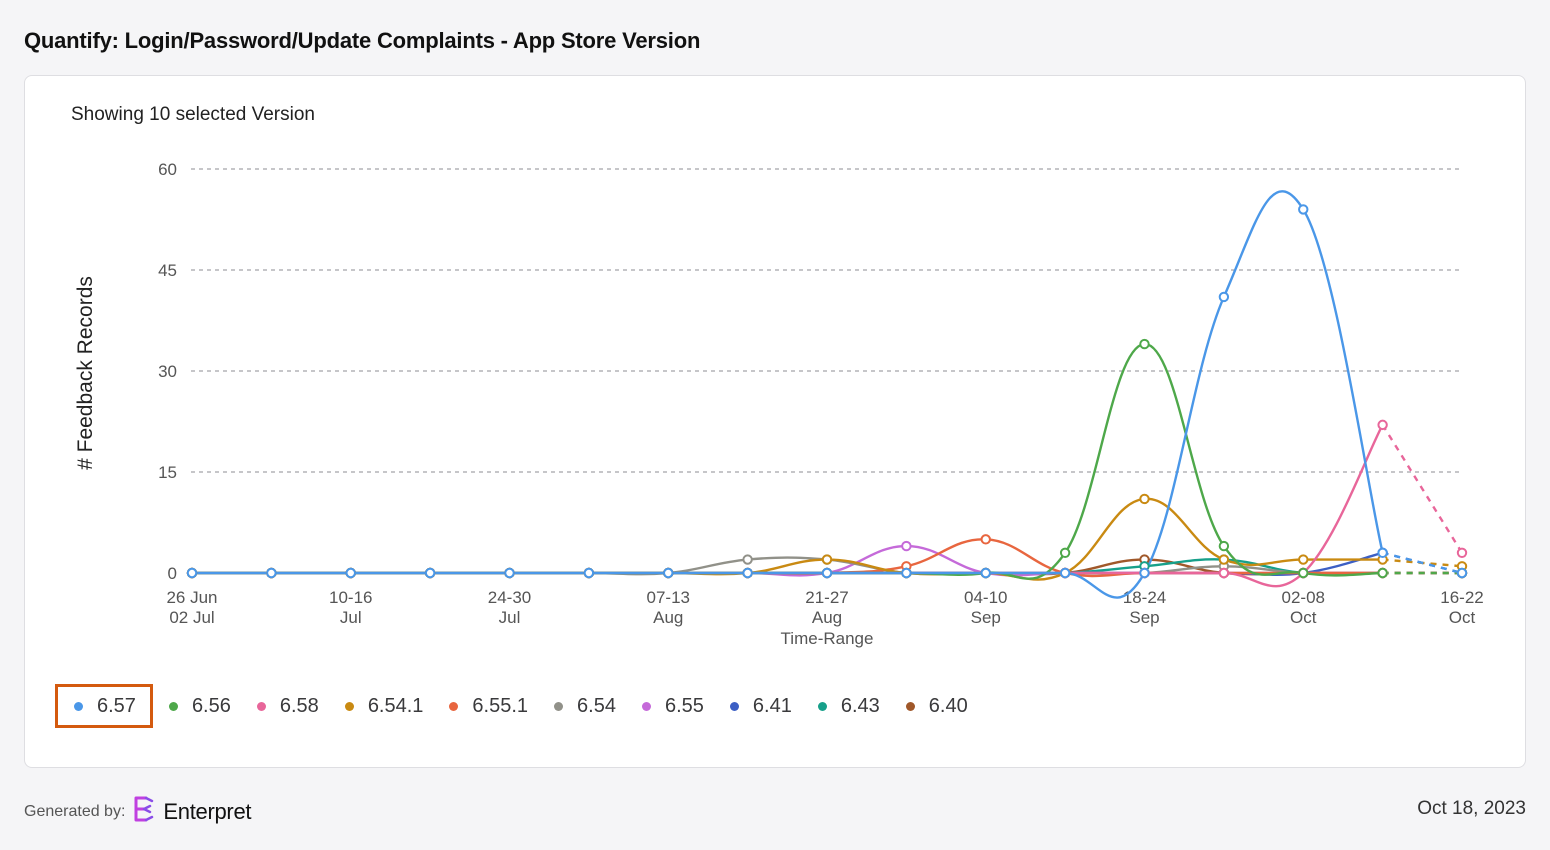 The image size is (1550, 850). I want to click on y-axis-label: # Feedback Records, so click(85, 373).